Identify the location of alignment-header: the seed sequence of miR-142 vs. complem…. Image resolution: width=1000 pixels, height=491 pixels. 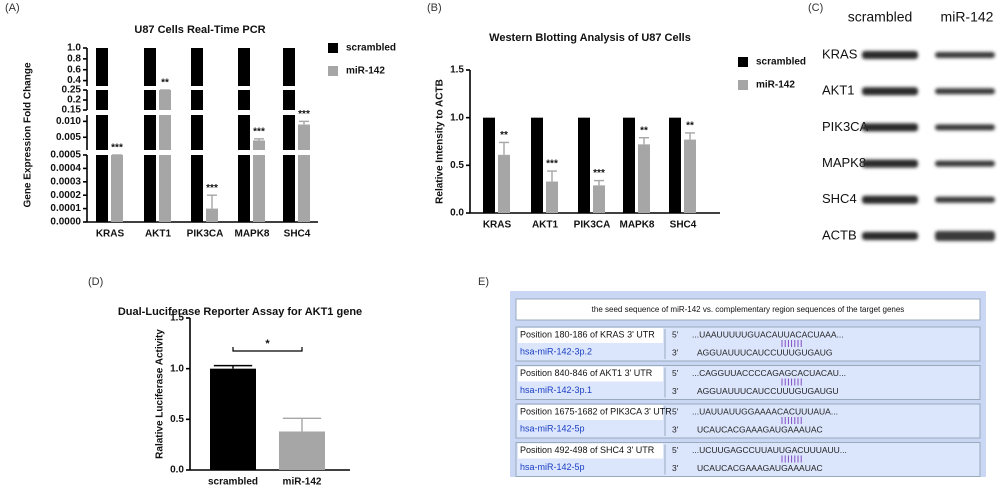
(748, 309).